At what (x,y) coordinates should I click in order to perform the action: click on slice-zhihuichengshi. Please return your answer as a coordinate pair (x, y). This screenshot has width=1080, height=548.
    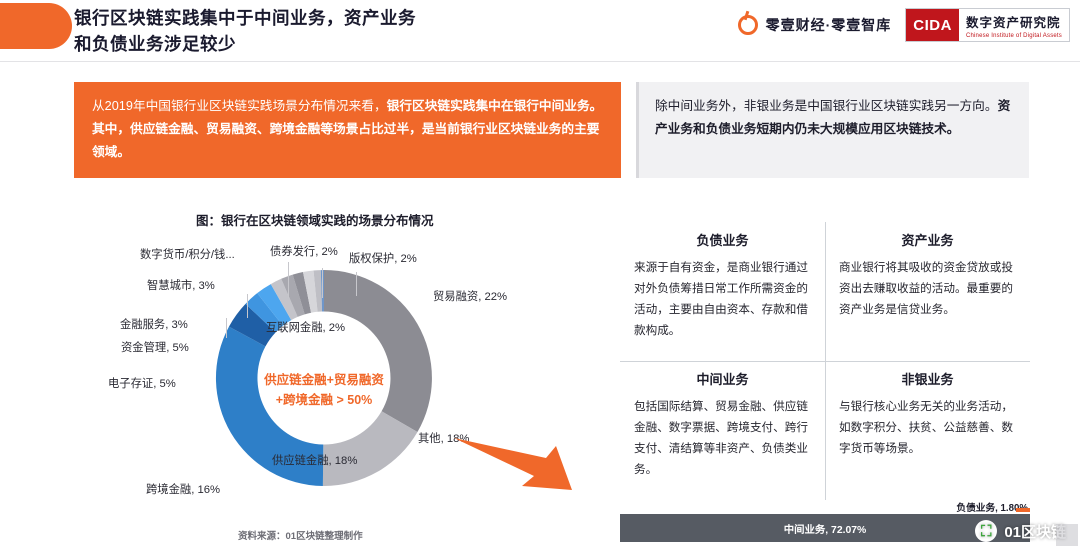
    Looking at the image, I should click on (293, 295).